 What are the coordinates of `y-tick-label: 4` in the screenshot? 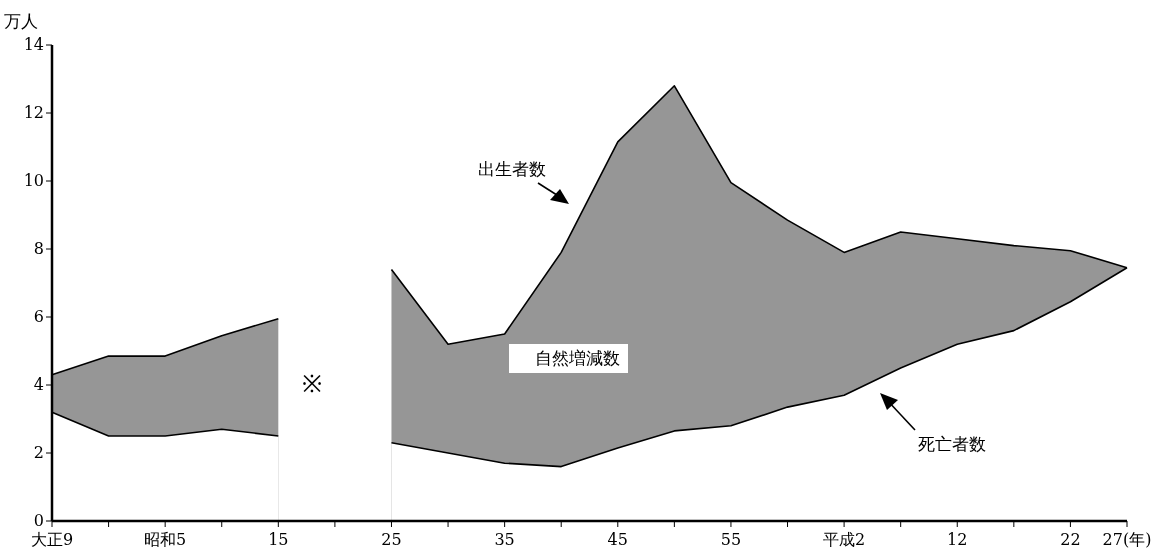 It's located at (38, 384).